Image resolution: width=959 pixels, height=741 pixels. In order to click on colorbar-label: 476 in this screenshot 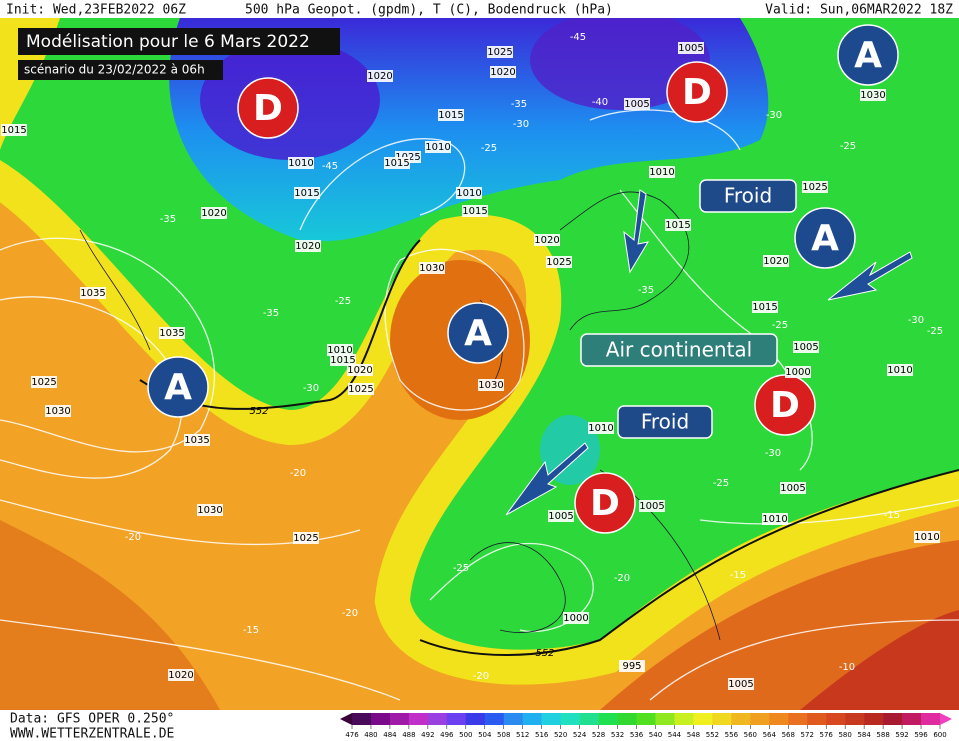, I will do `click(352, 735)`.